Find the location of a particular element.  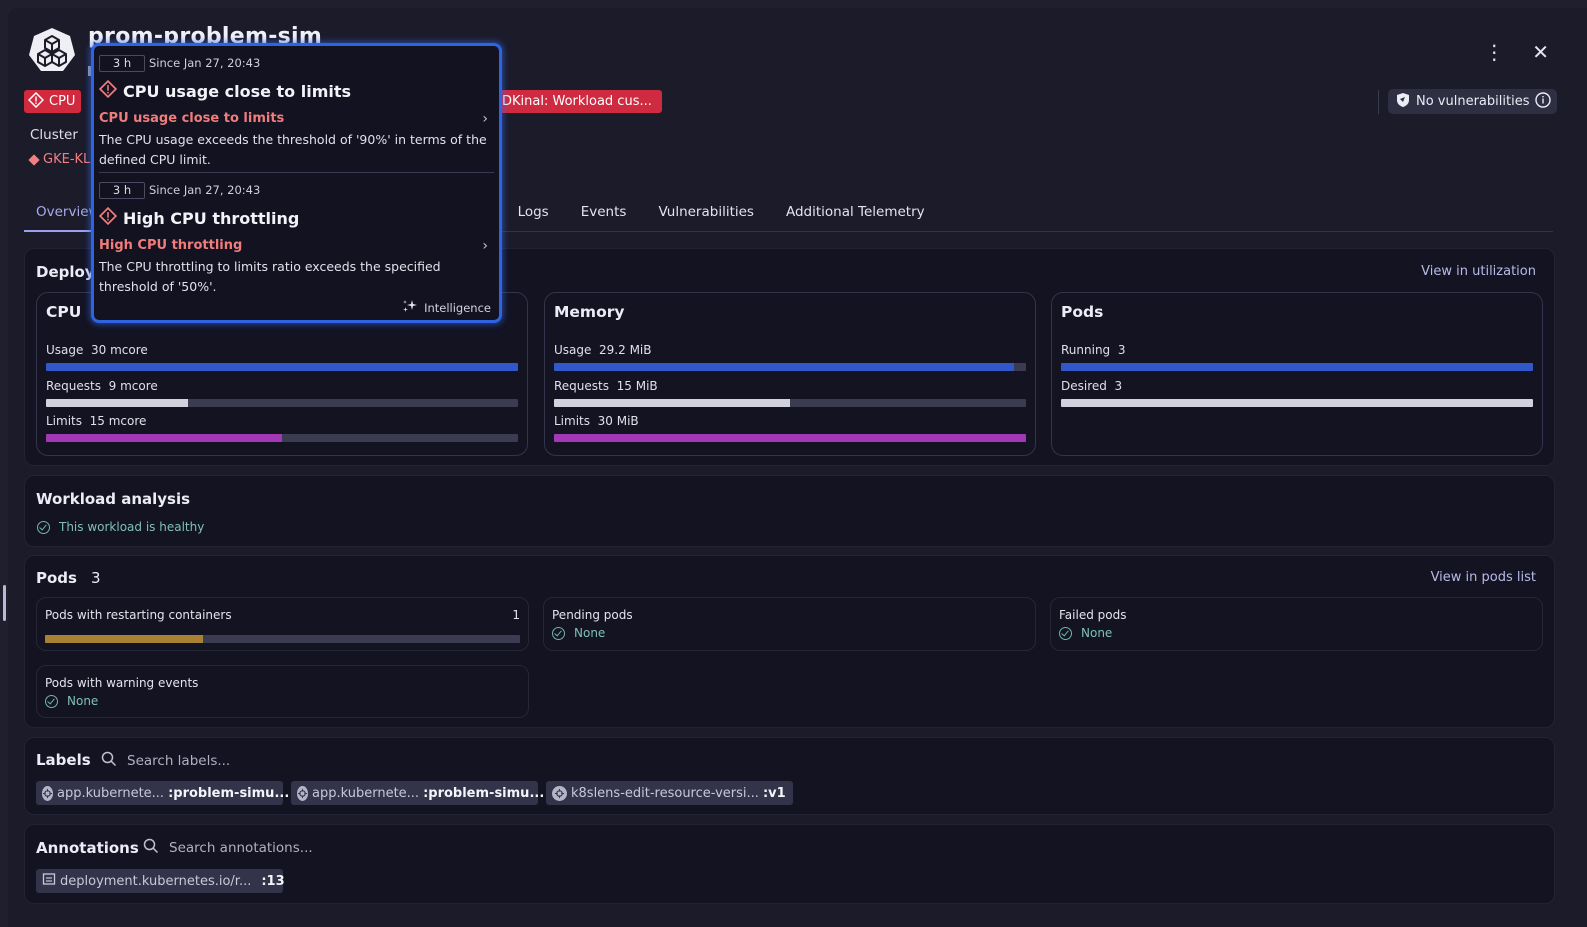

view-in-utilization-link: View in utilization is located at coordinates (1478, 271).